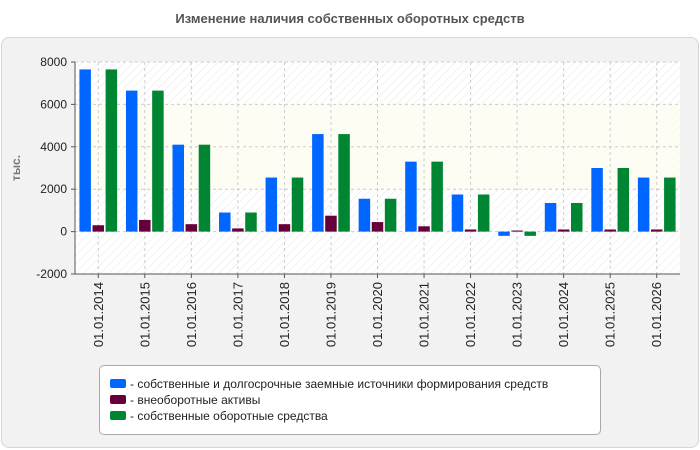 The width and height of the screenshot is (700, 450). I want to click on x-tick-label: 01.01.2016, so click(191, 314).